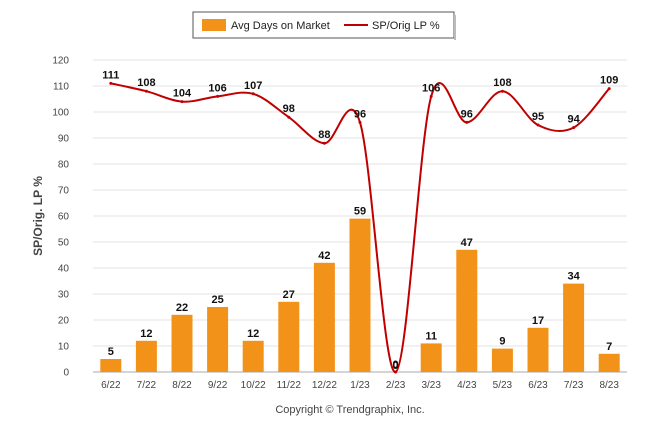 The width and height of the screenshot is (646, 434). What do you see at coordinates (289, 109) in the screenshot?
I see `line-value-label: 98` at bounding box center [289, 109].